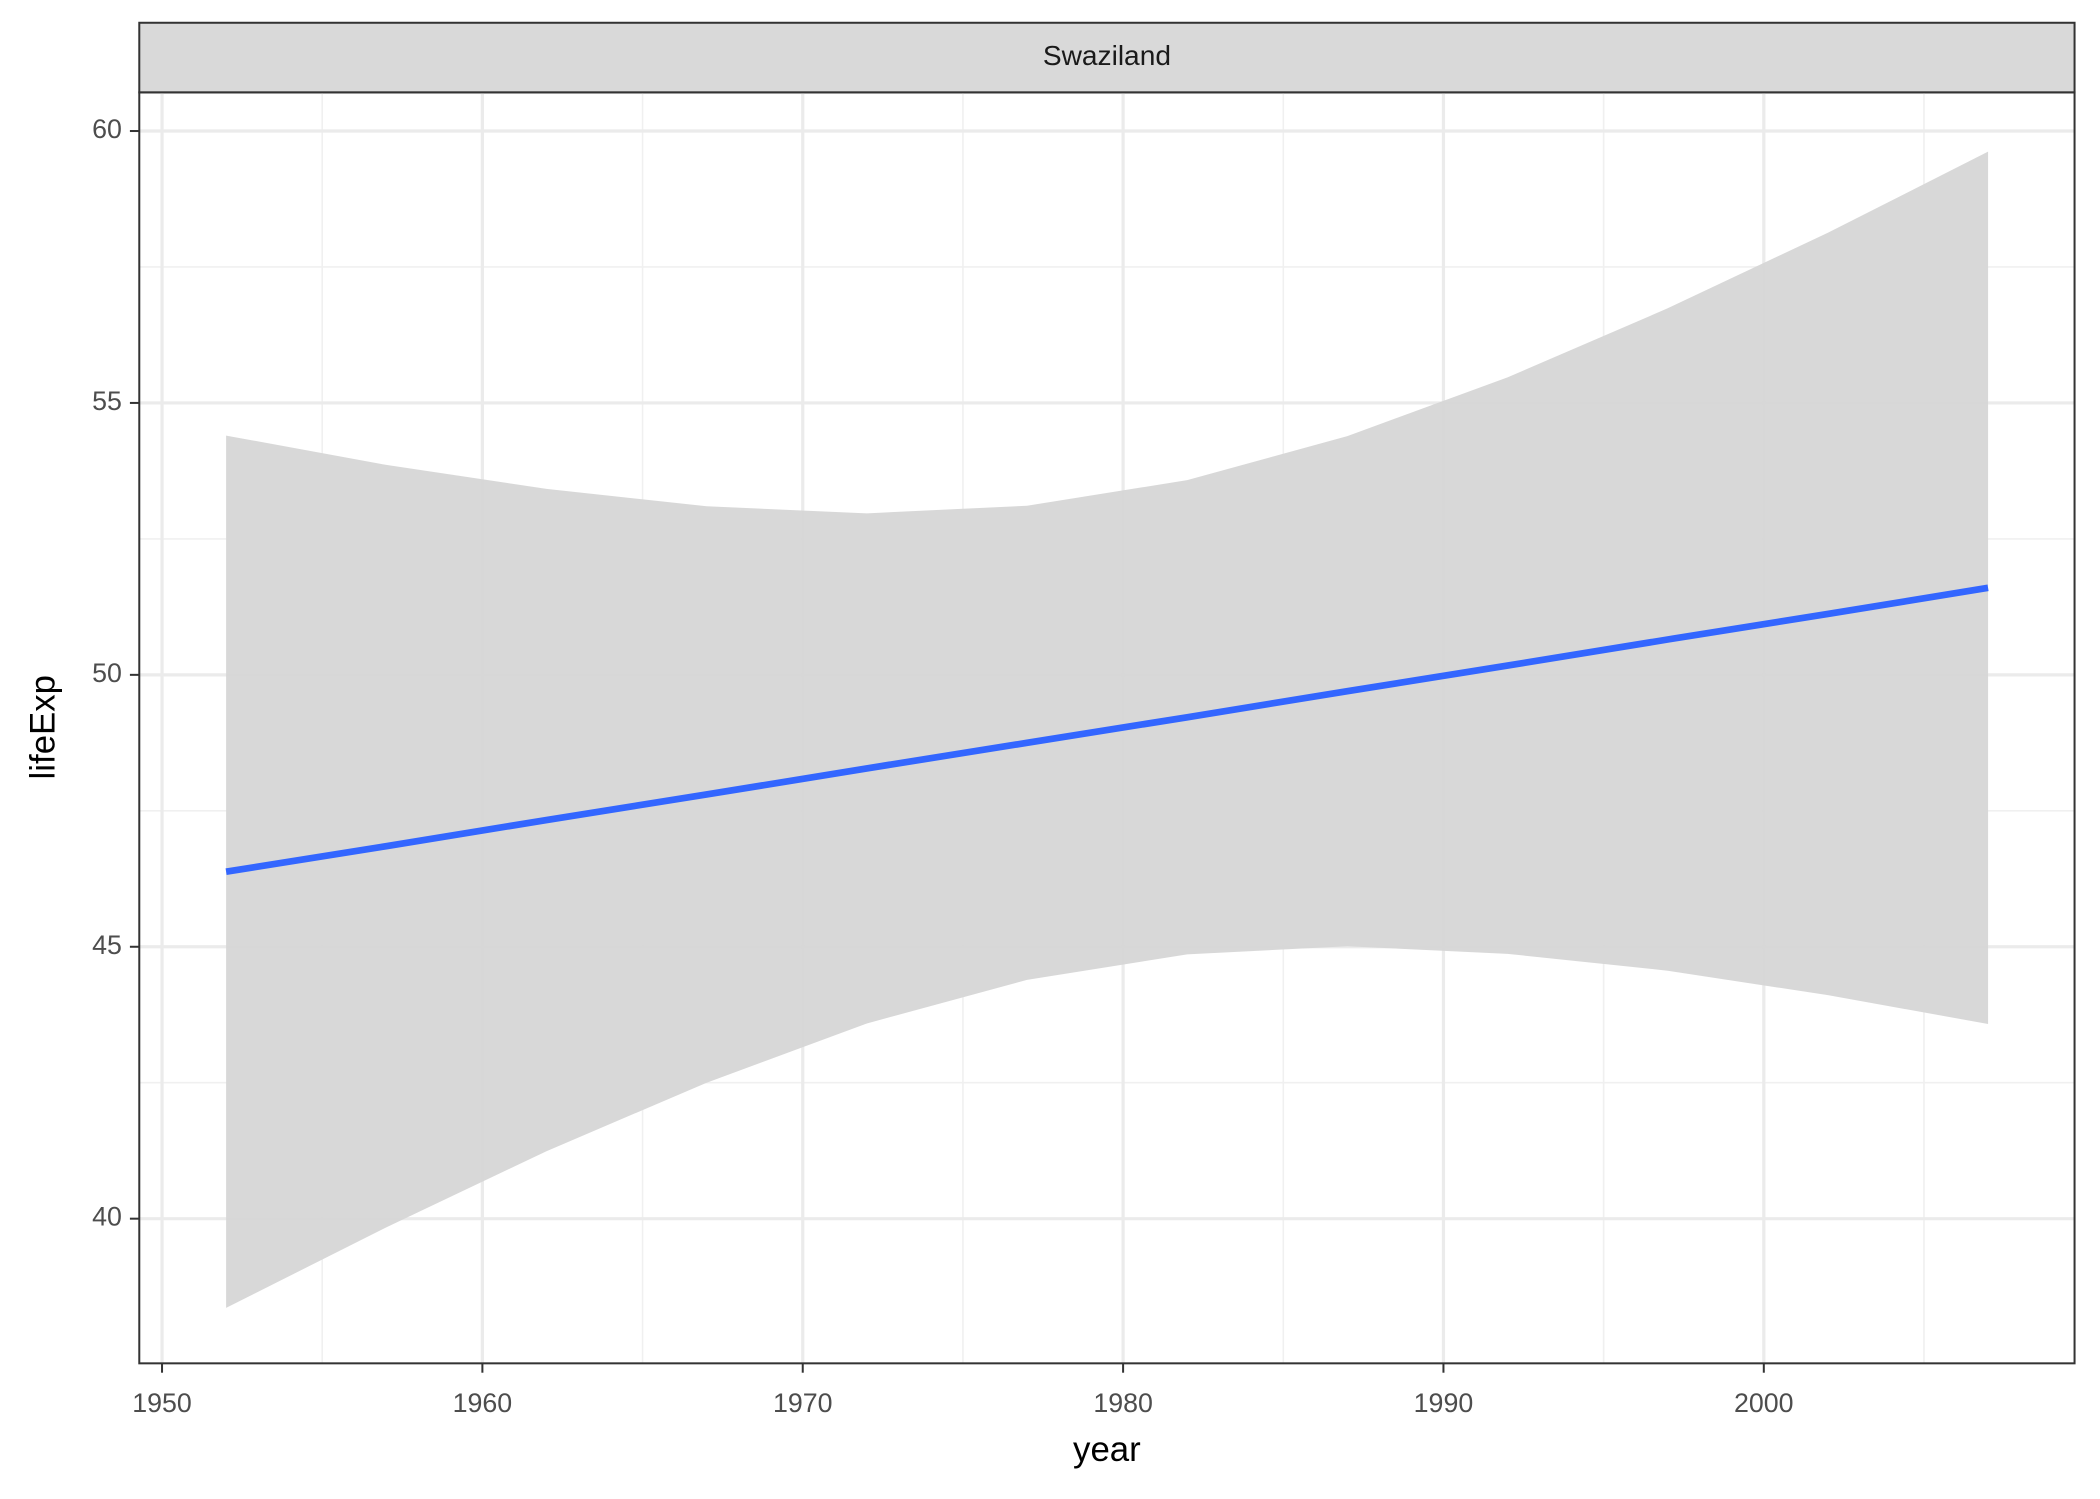  I want to click on y-tick-label: 55, so click(107, 401).